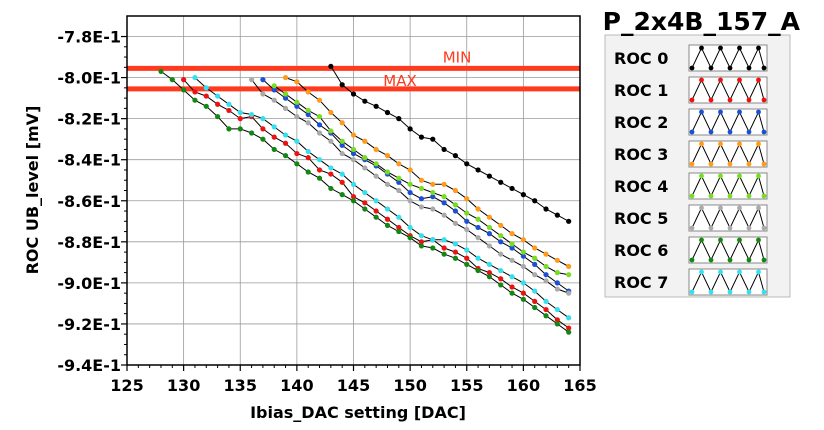 This screenshot has height=430, width=824. I want to click on reference-label-max: MAX, so click(399, 81).